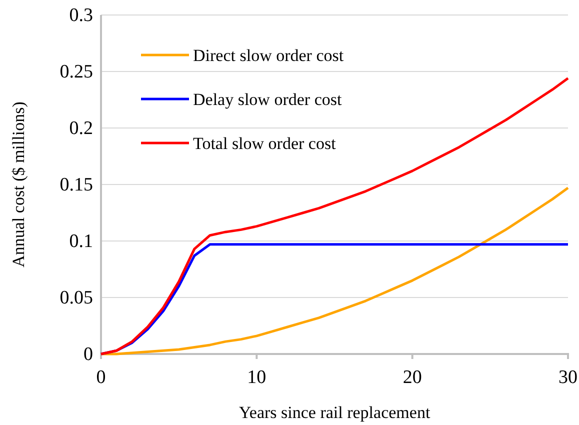 This screenshot has width=579, height=425. I want to click on y-tick-label: 0.2, so click(81, 129).